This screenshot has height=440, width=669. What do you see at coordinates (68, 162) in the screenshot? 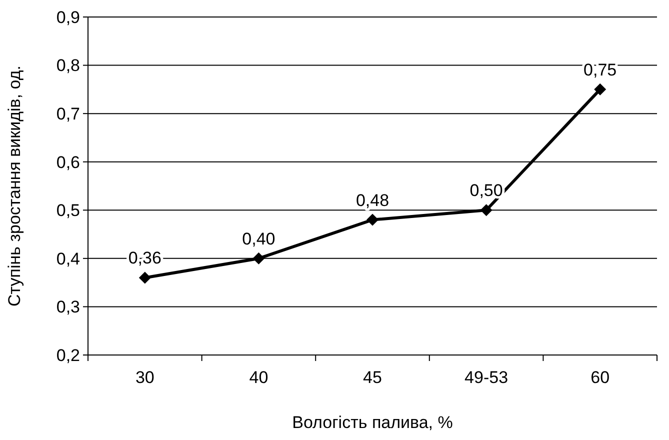
I see `y-tick-label: 0,6` at bounding box center [68, 162].